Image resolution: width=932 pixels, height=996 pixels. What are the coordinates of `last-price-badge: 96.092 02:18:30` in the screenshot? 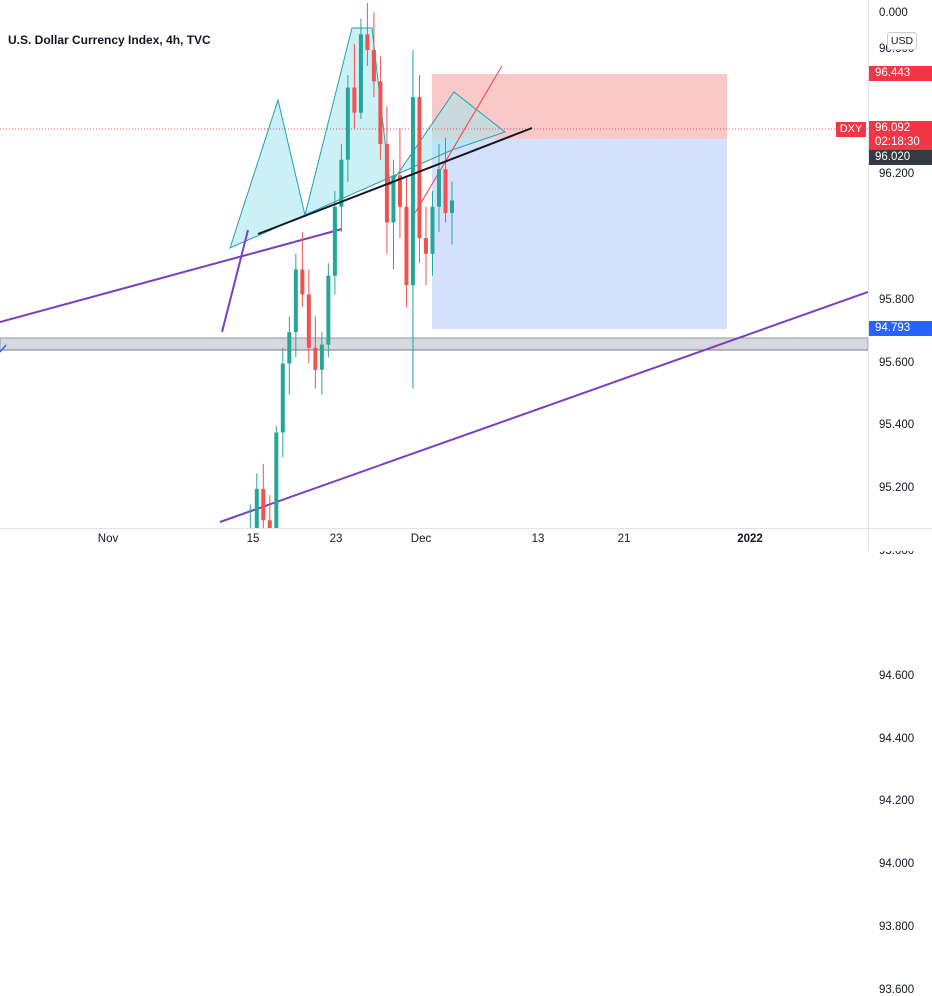 It's located at (900, 135).